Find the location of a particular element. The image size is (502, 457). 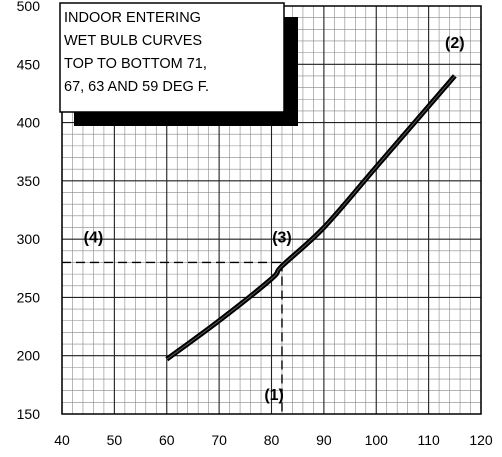

note-line-4: 67, 63 AND 59 DEG F. is located at coordinates (136, 87).